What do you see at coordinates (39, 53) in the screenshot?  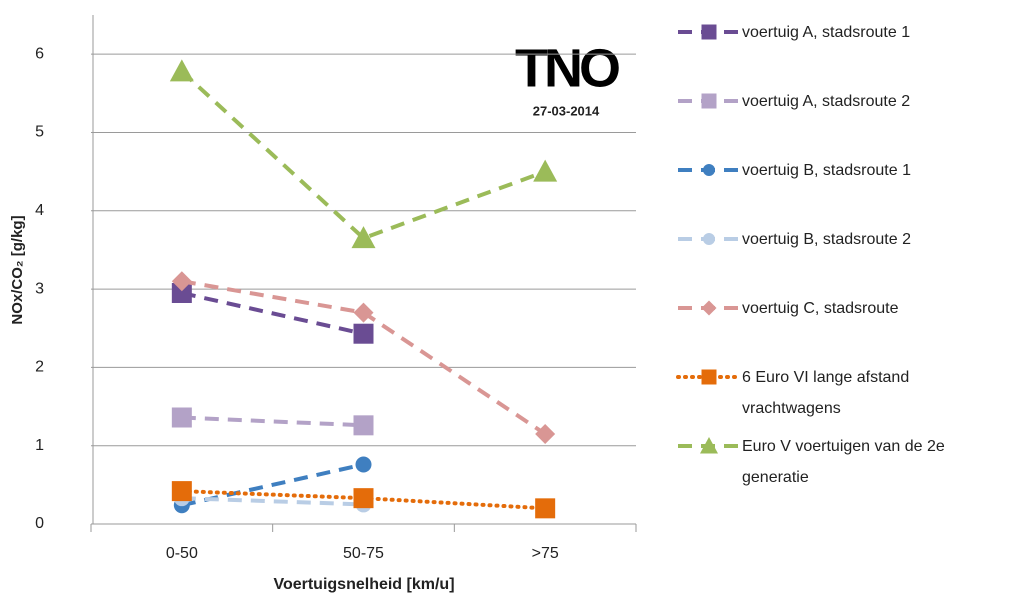 I see `y-tick-label: 6` at bounding box center [39, 53].